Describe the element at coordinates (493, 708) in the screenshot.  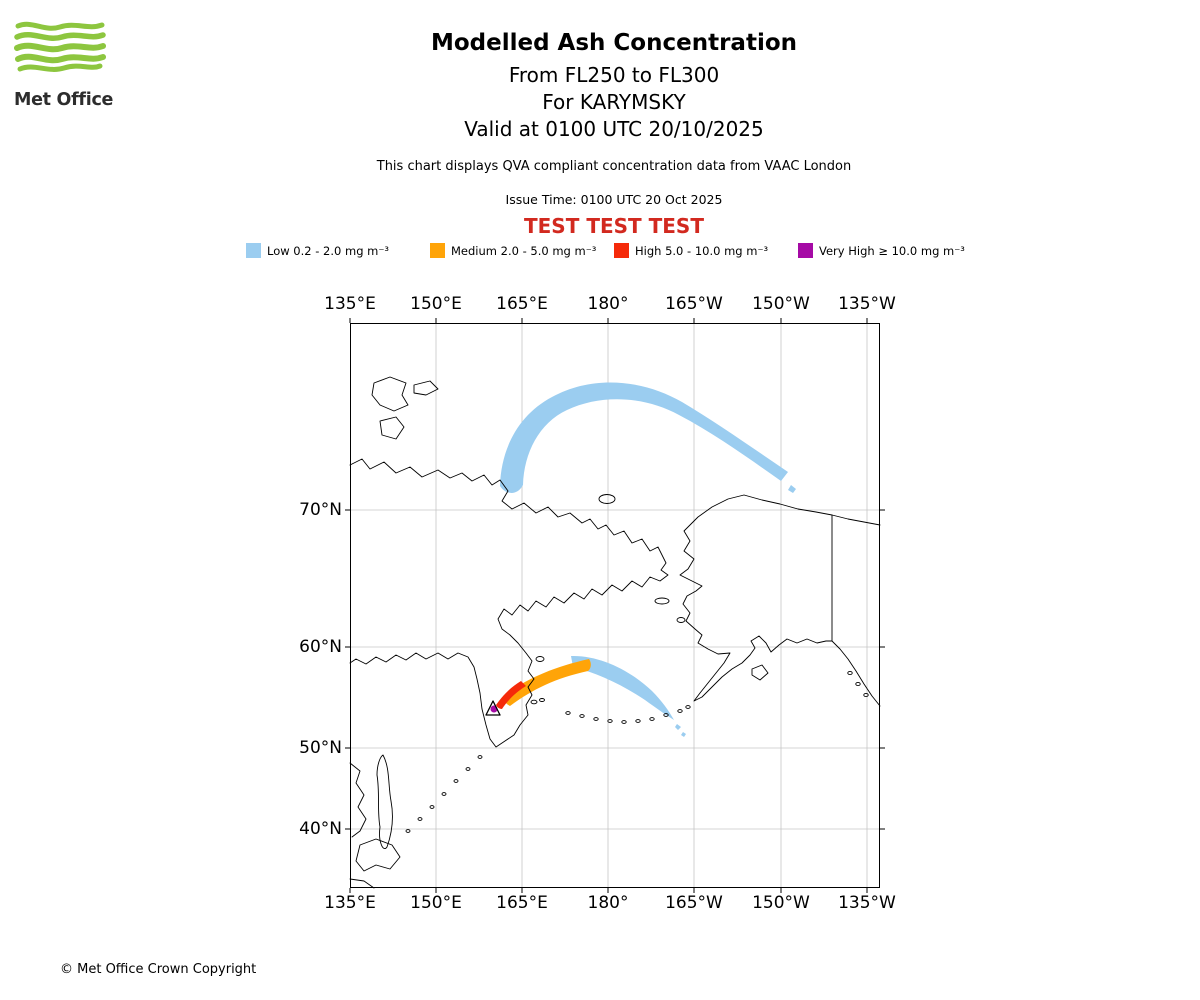
I see `volcano-marker-icon` at that location.